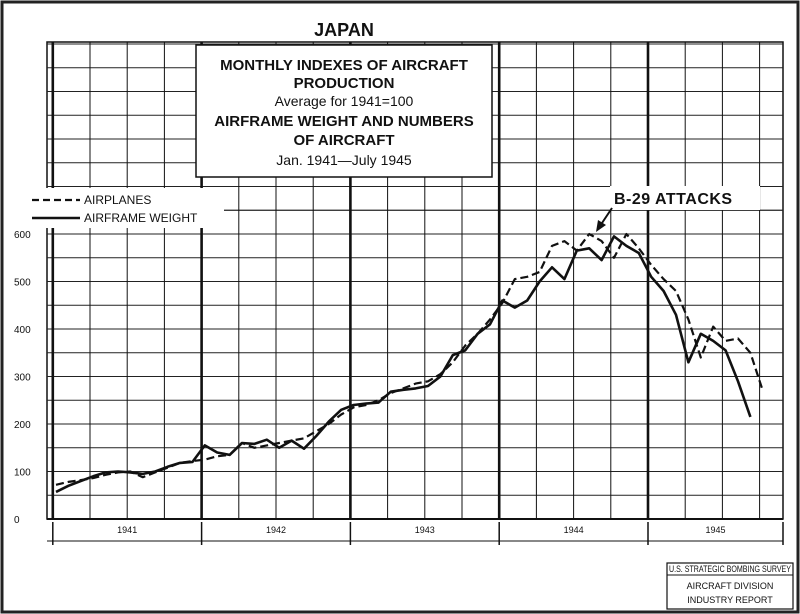  What do you see at coordinates (22, 473) in the screenshot?
I see `y-tick-label: 100` at bounding box center [22, 473].